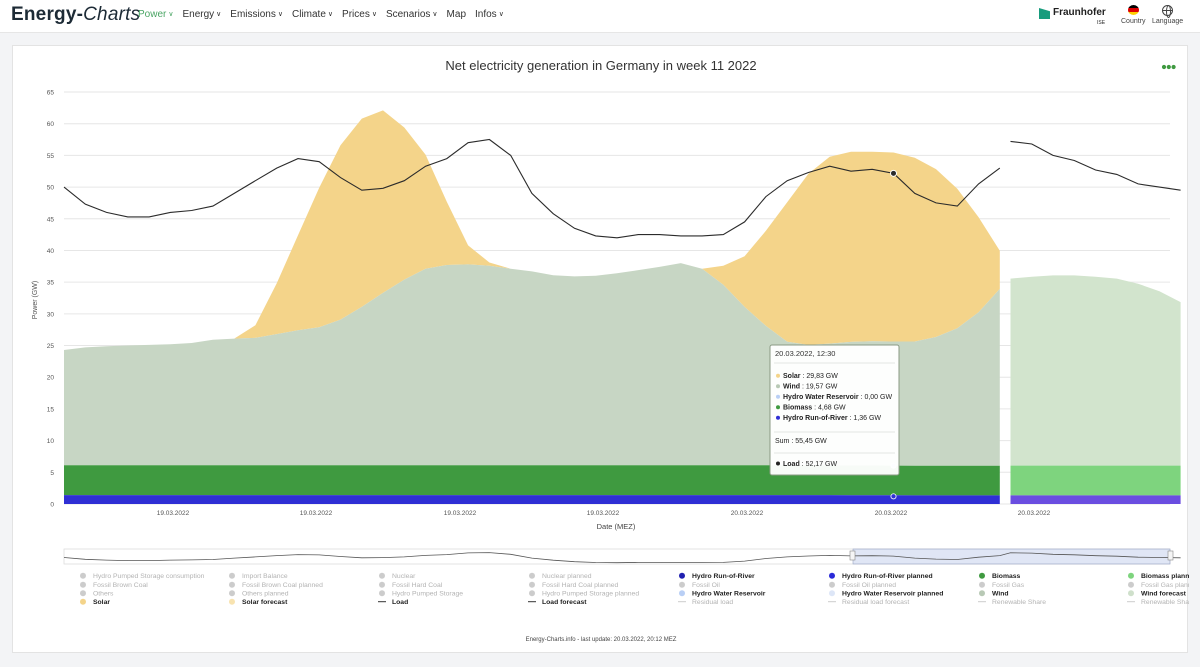  Describe the element at coordinates (722, 594) in the screenshot. I see `legend-item: Hydro Water Reservoir` at that location.